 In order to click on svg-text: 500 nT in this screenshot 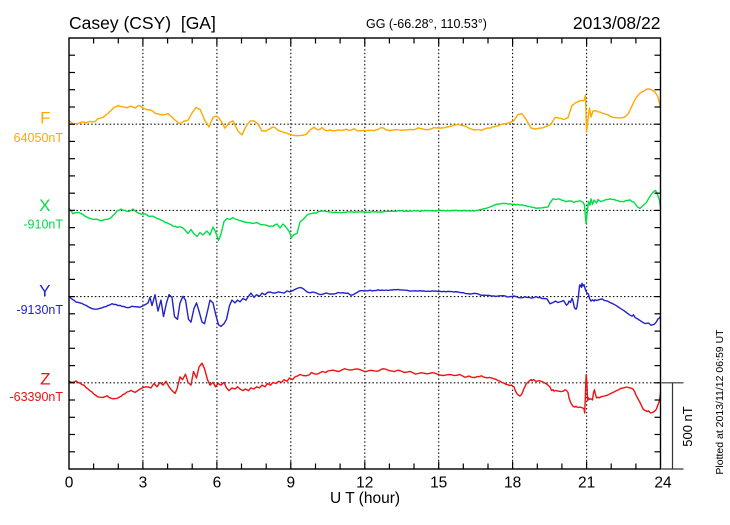, I will do `click(687, 426)`.